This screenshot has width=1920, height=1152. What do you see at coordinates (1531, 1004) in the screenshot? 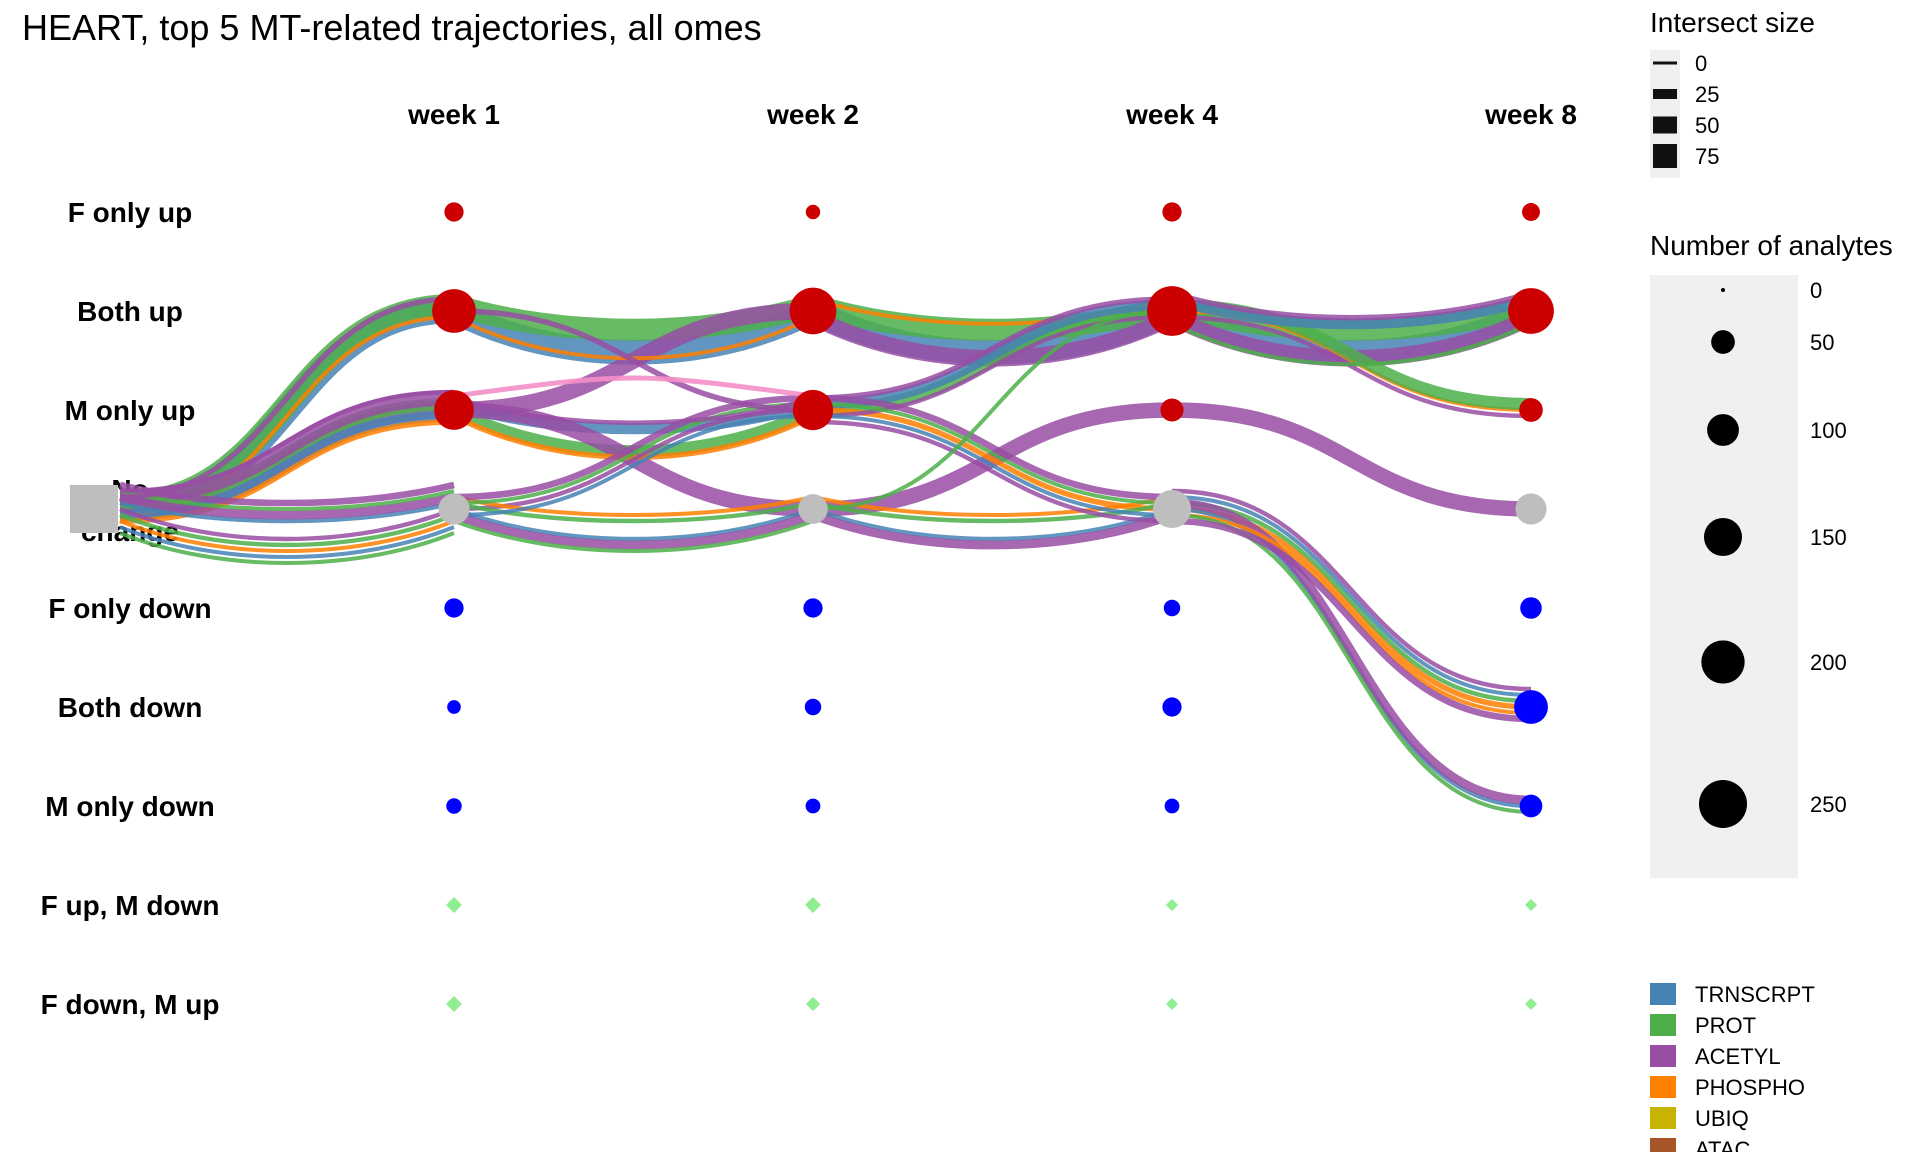
I see `node-week-8-f-down-m-up` at bounding box center [1531, 1004].